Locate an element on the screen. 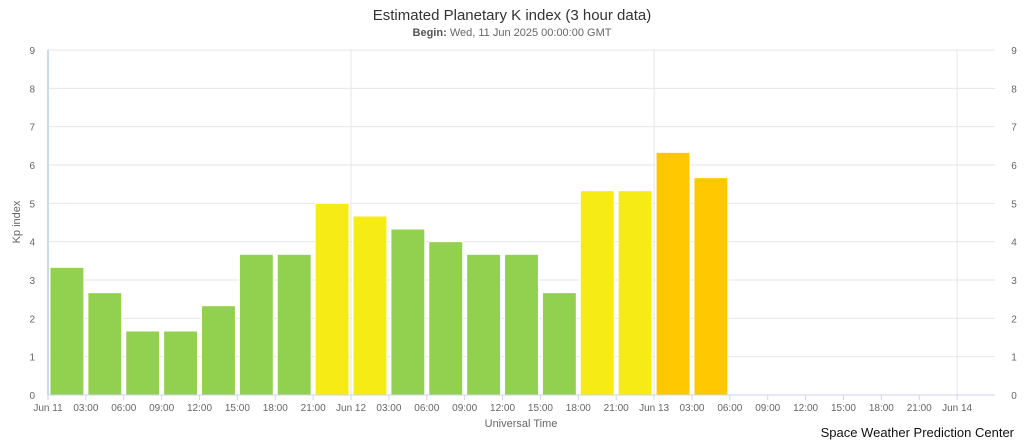 The height and width of the screenshot is (442, 1024). y-tick-label-left: 0 is located at coordinates (32, 396).